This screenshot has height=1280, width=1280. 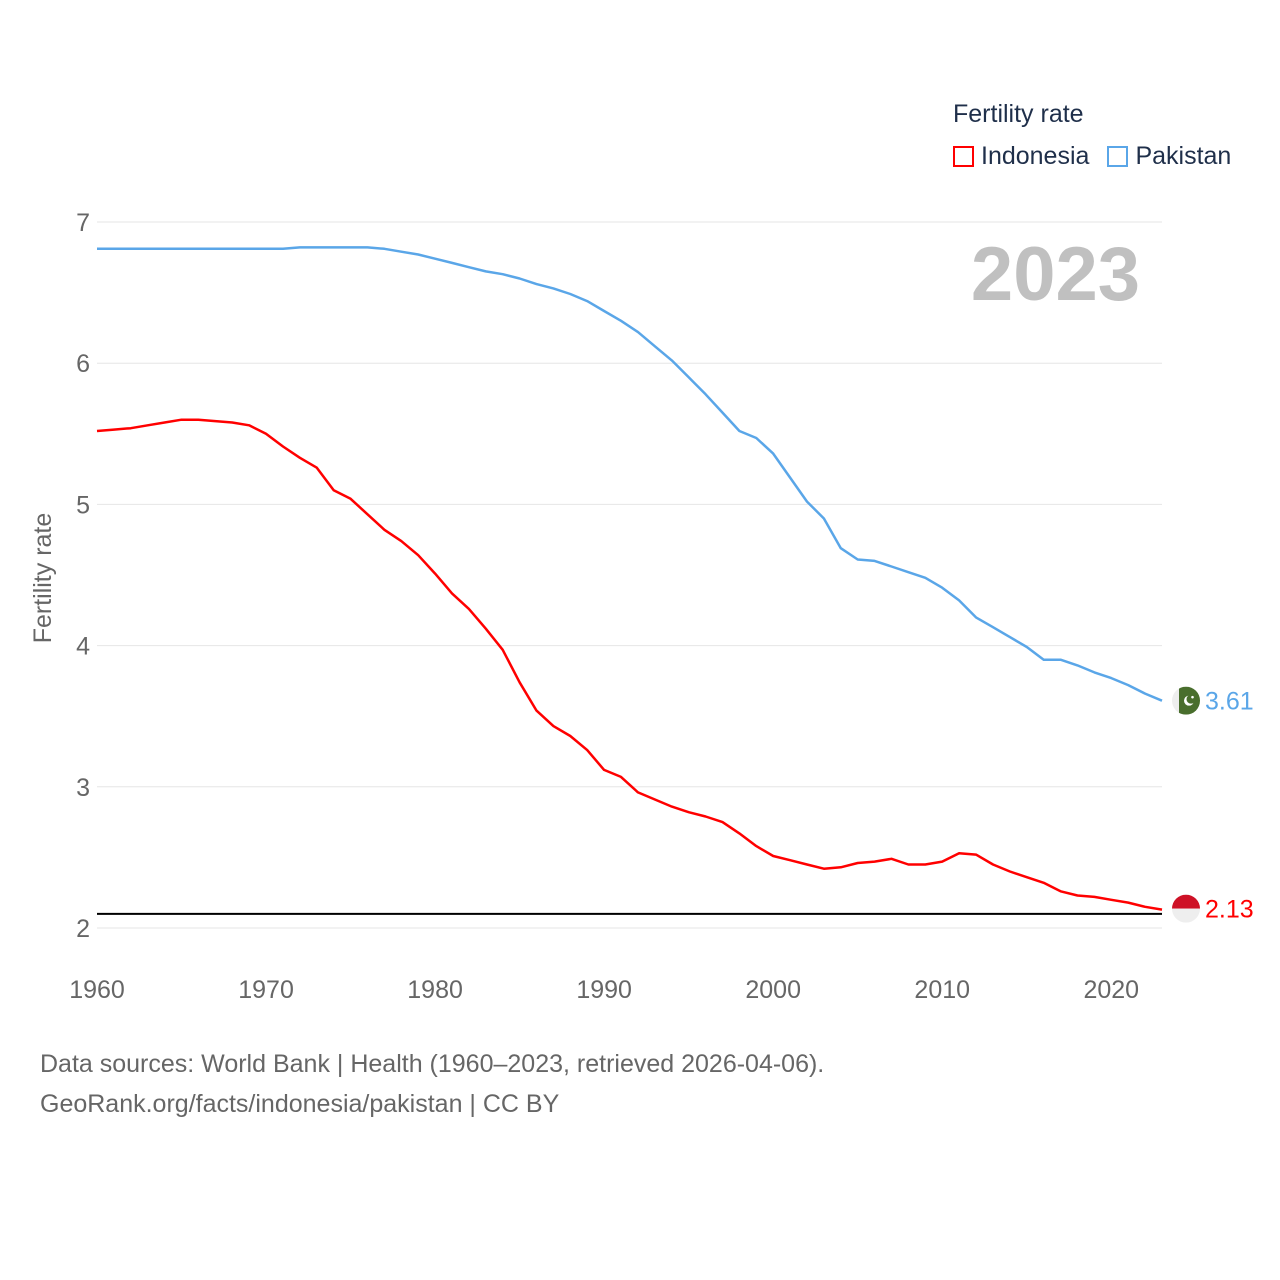 What do you see at coordinates (435, 990) in the screenshot?
I see `x-tick-label: 1980` at bounding box center [435, 990].